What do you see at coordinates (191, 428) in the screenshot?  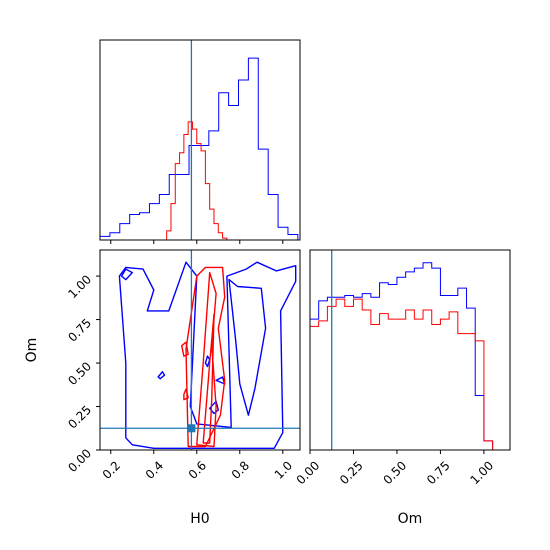 I see `truth-point-joint` at bounding box center [191, 428].